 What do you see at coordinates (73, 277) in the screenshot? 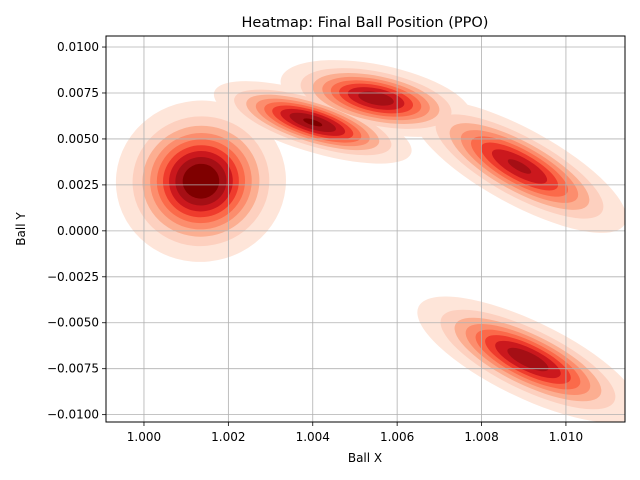
I see `y-tick-label: −0.0025` at bounding box center [73, 277].